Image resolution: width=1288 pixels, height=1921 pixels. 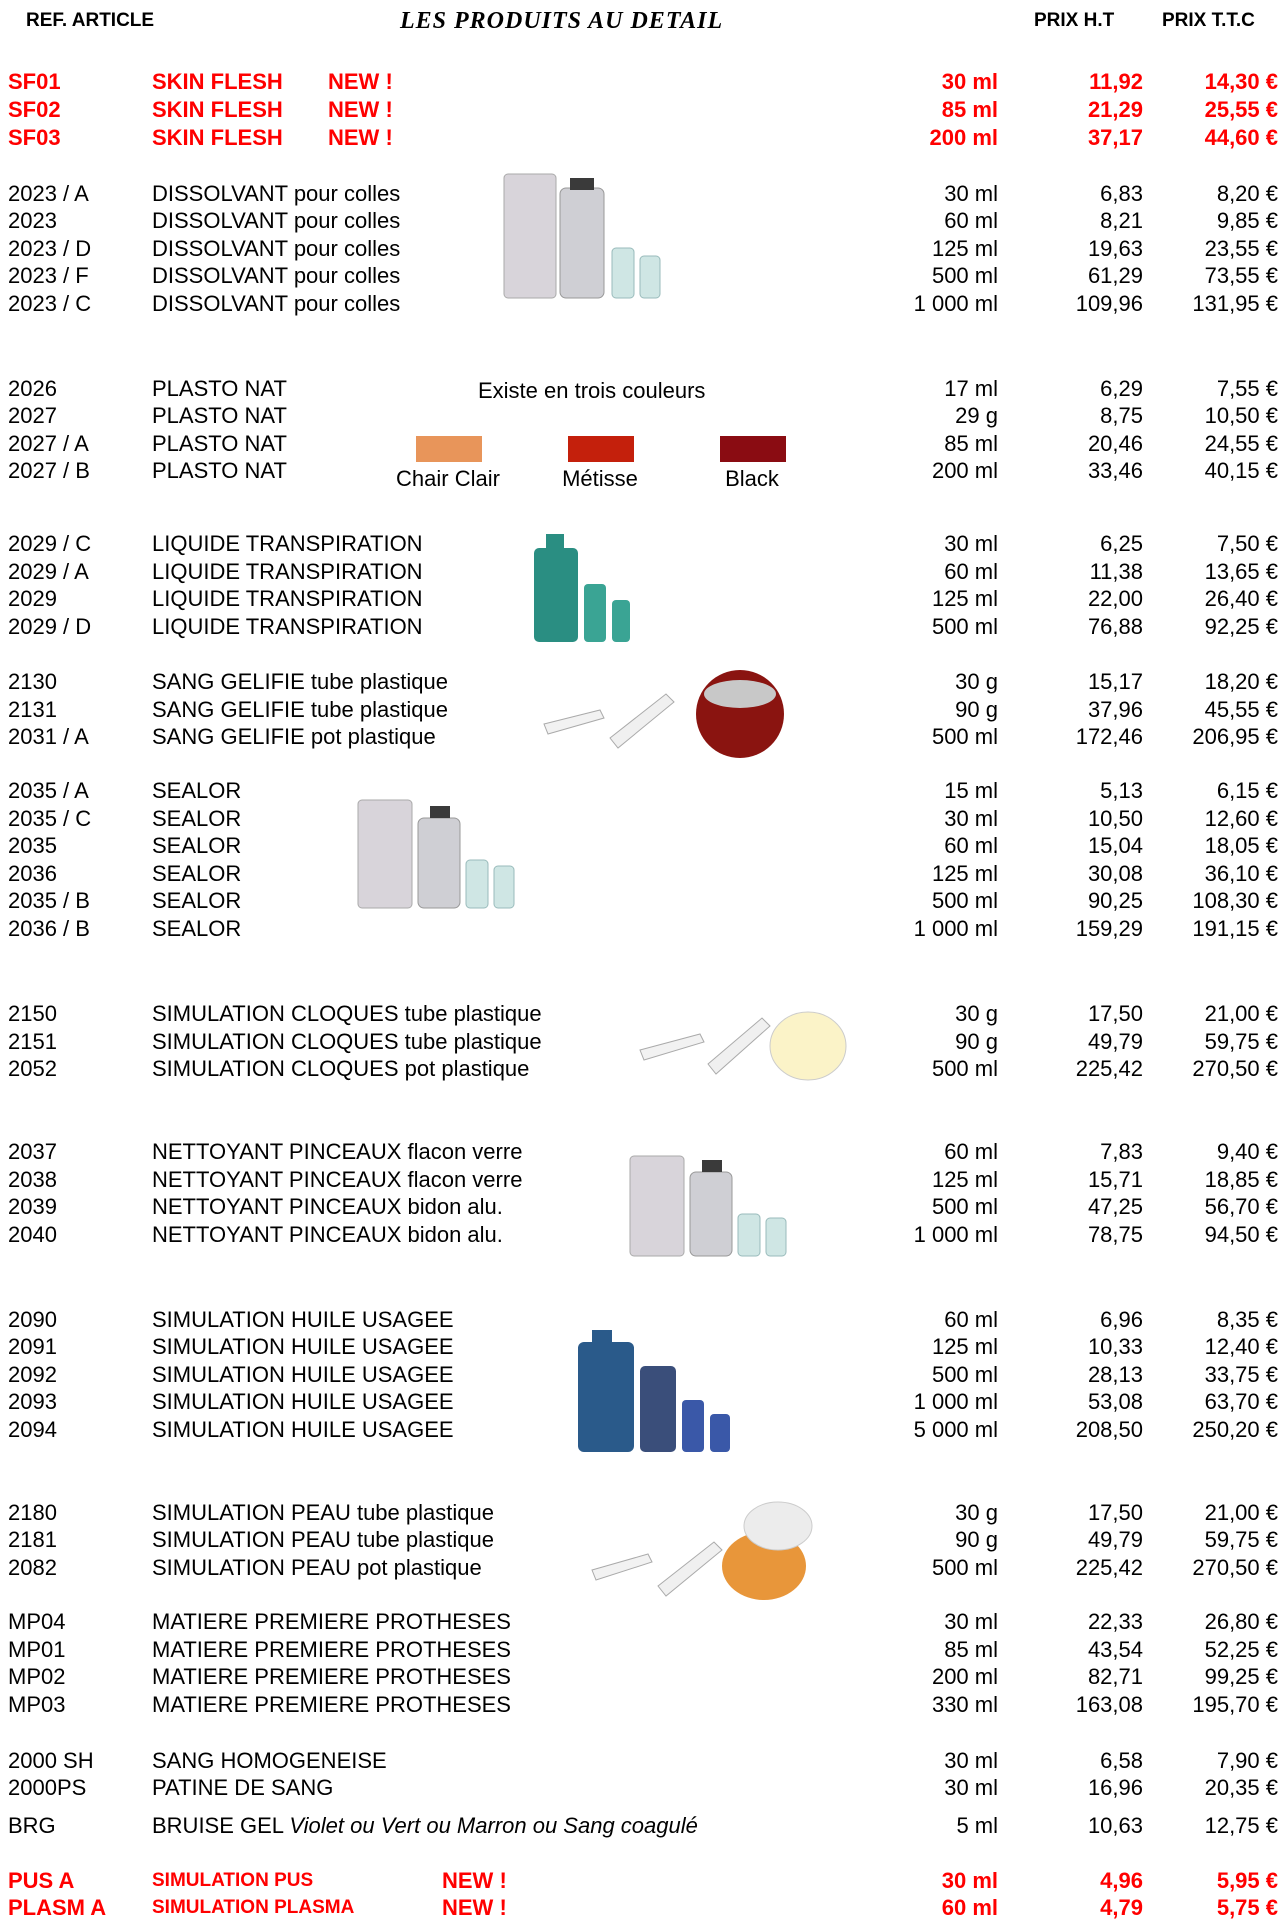 I want to click on row-ref: MP02, so click(x=37, y=1676).